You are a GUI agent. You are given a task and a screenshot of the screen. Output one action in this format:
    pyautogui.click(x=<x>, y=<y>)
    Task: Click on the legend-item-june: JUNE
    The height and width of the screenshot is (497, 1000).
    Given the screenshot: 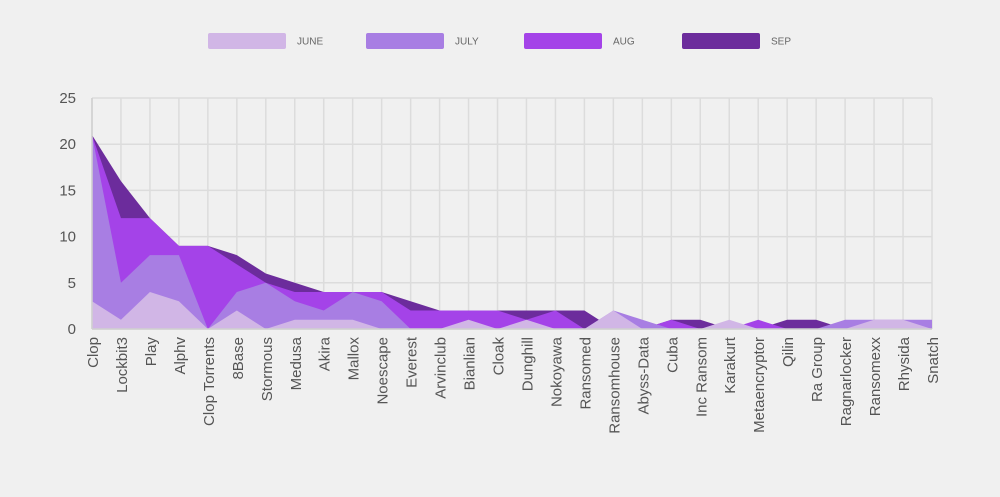 What is the action you would take?
    pyautogui.click(x=265, y=41)
    